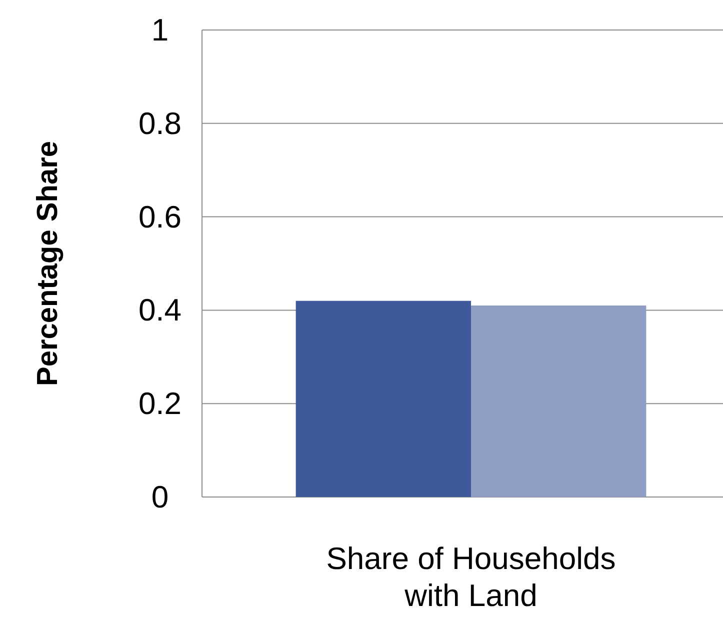  What do you see at coordinates (160, 216) in the screenshot?
I see `y-tick-label: 0.6` at bounding box center [160, 216].